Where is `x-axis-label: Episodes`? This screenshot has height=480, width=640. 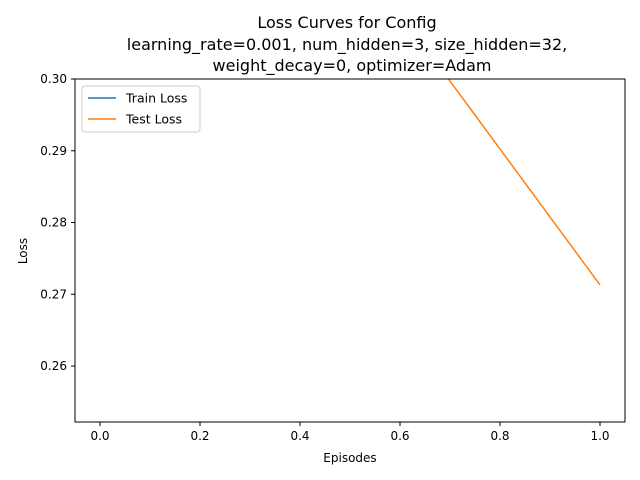 x-axis-label: Episodes is located at coordinates (349, 458).